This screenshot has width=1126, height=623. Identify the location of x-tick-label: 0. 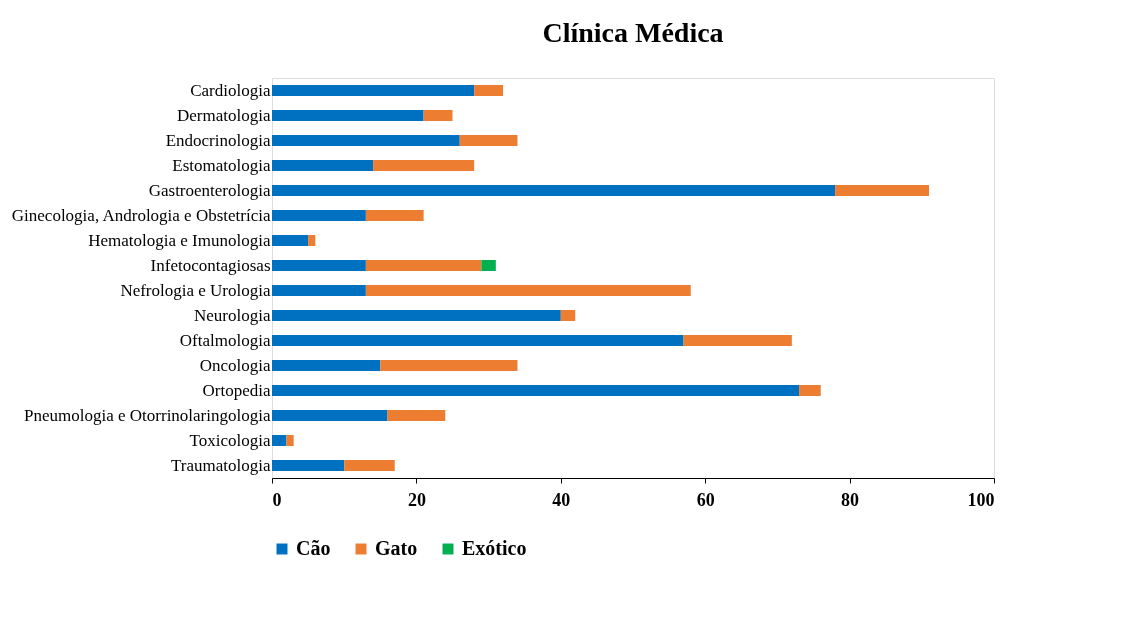
(277, 499).